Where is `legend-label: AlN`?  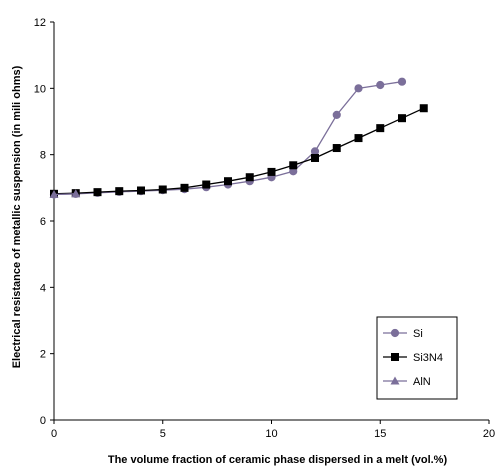
legend-label: AlN is located at coordinates (422, 382).